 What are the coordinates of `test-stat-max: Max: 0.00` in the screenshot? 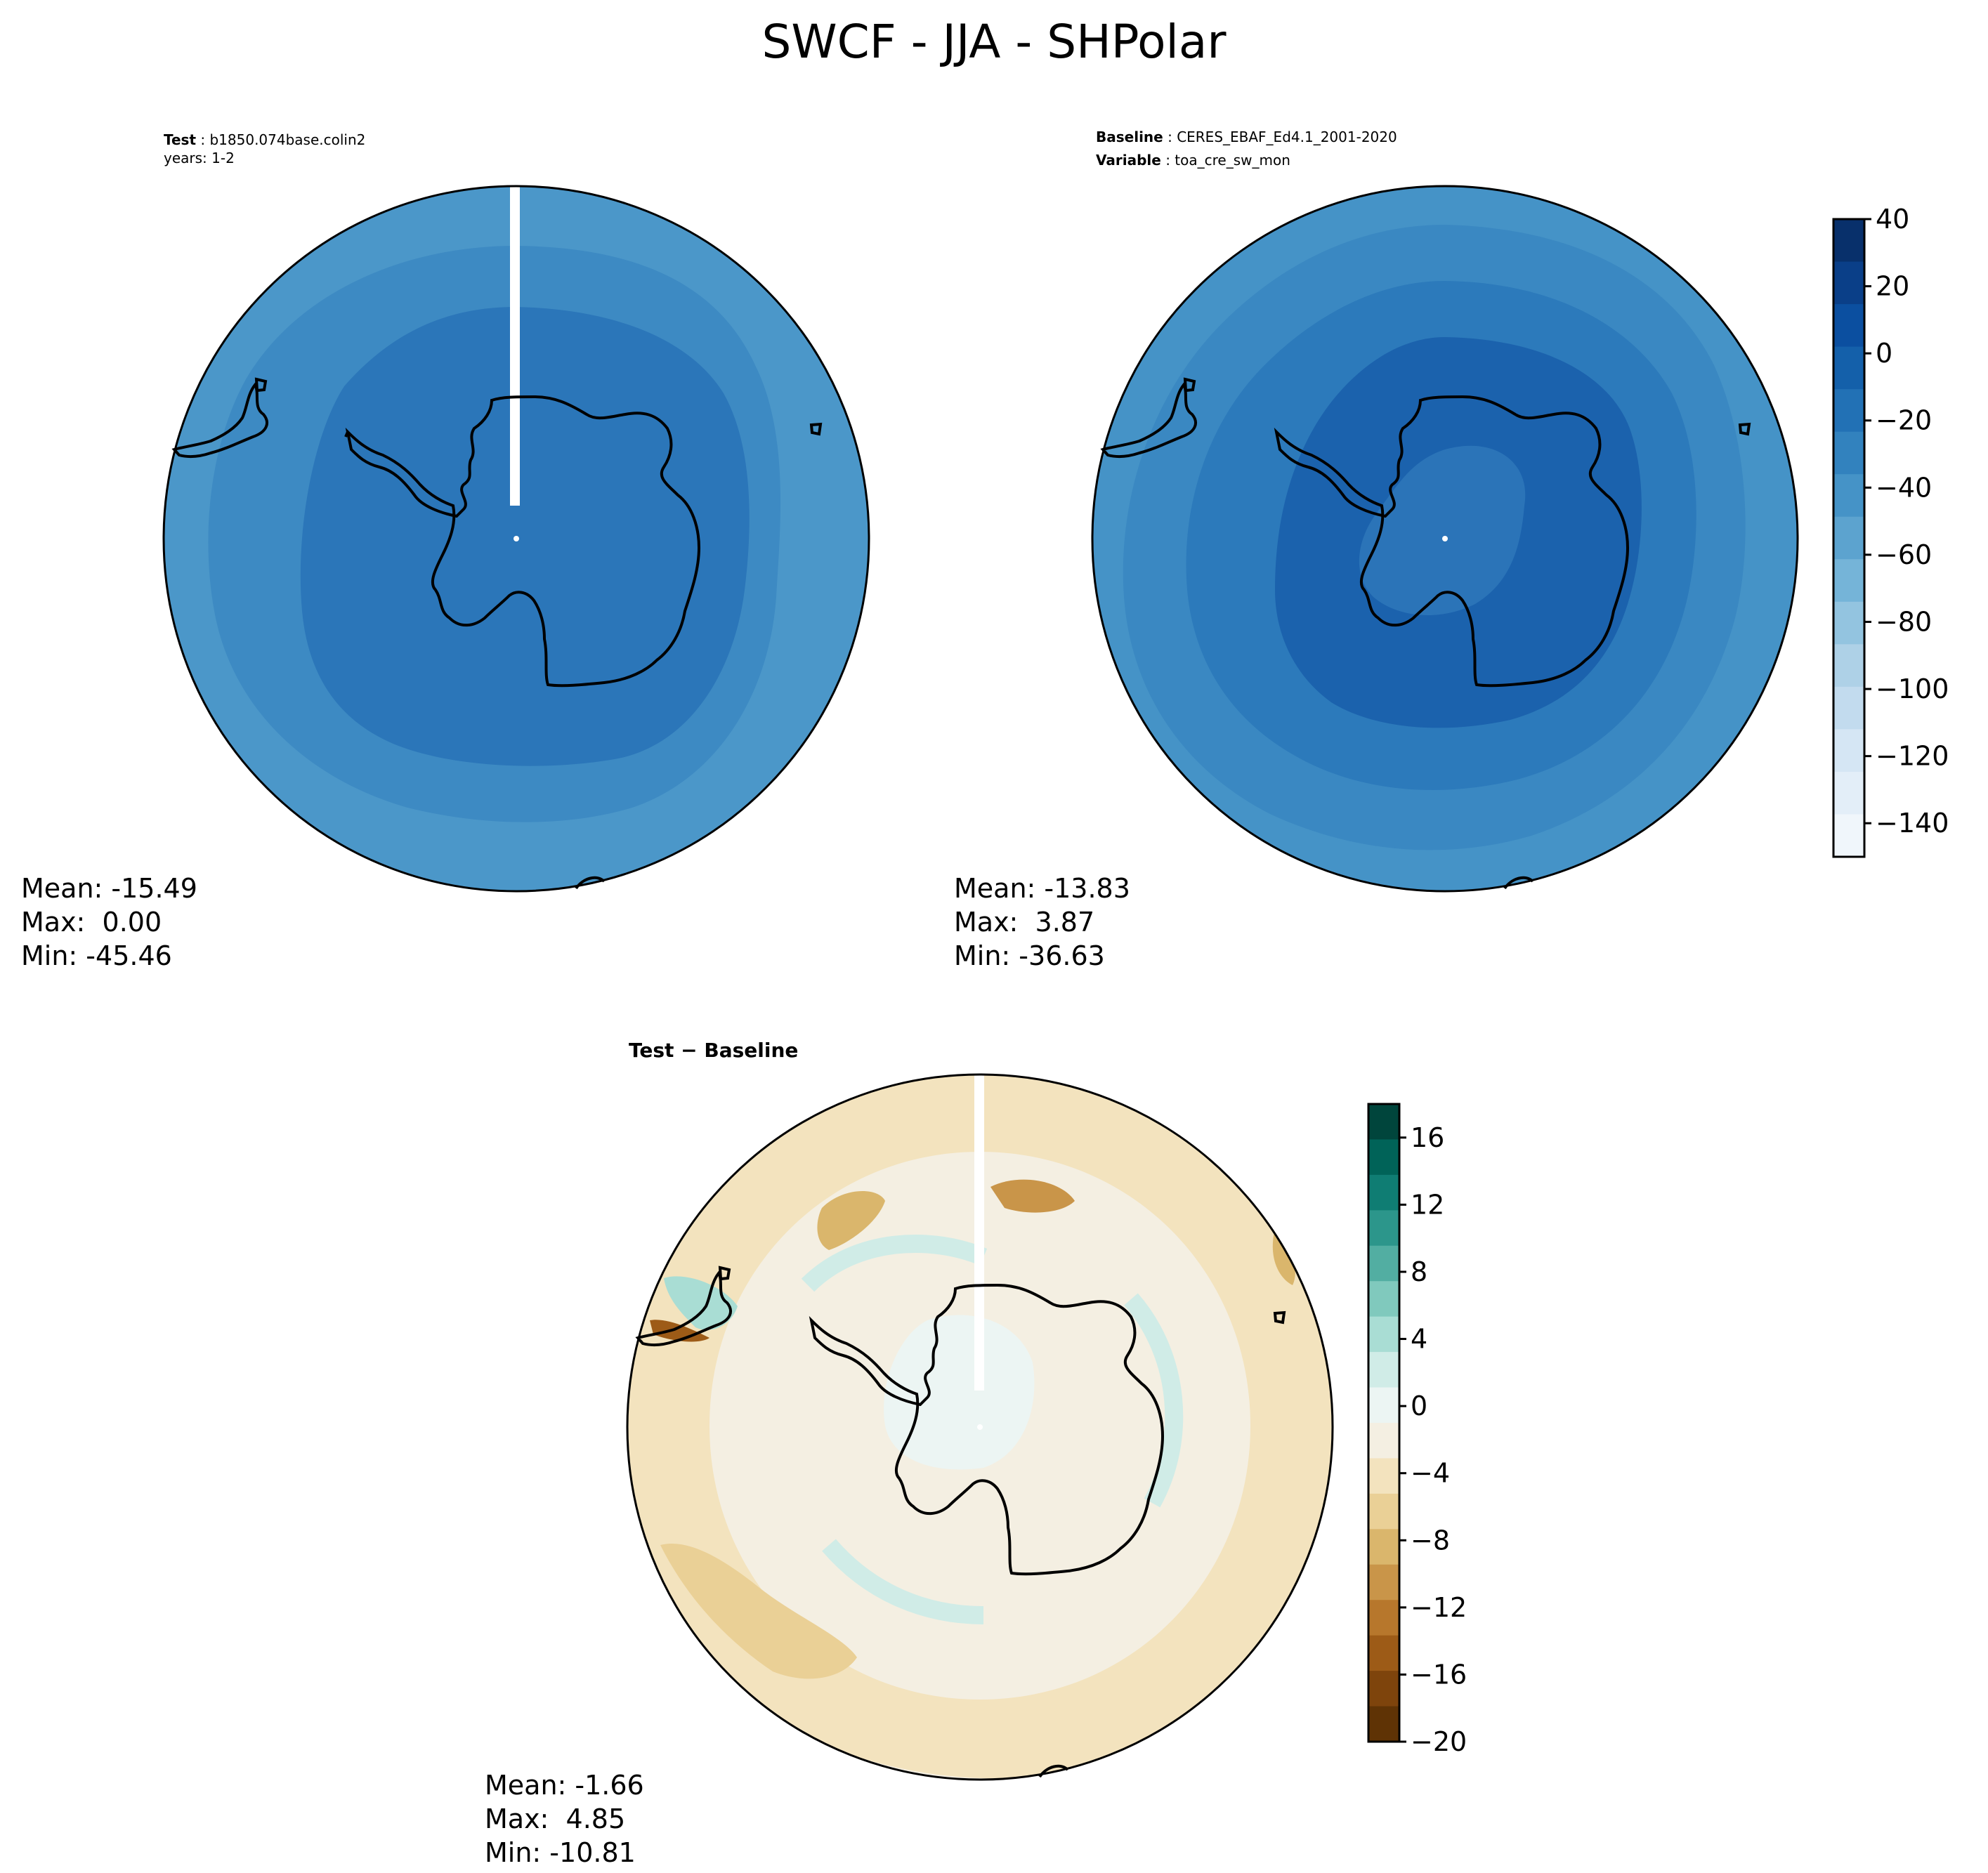 It's located at (92, 922).